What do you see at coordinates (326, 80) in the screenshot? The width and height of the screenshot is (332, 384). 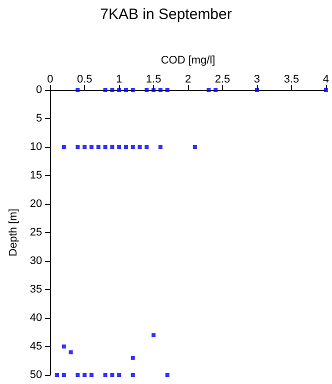 I see `x-tick-label: 4` at bounding box center [326, 80].